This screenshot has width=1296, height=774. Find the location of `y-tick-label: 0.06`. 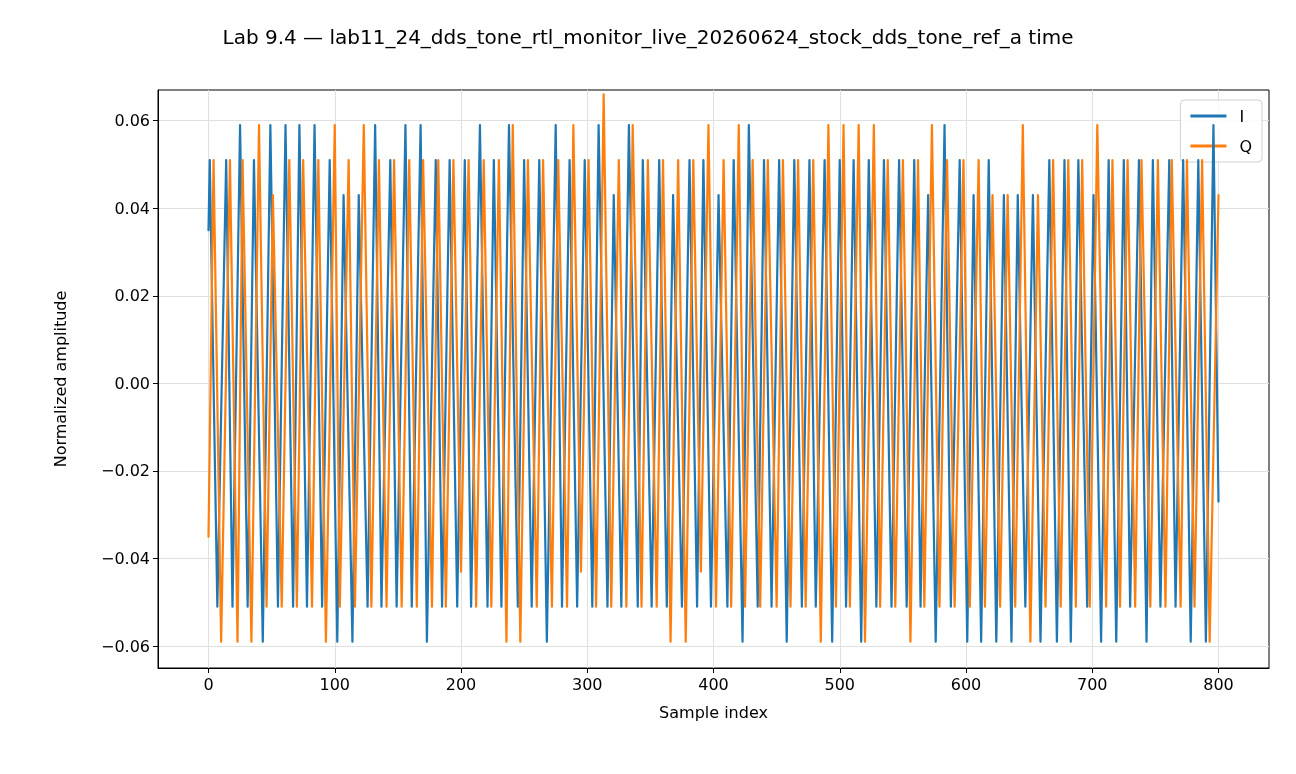

y-tick-label: 0.06 is located at coordinates (132, 121).